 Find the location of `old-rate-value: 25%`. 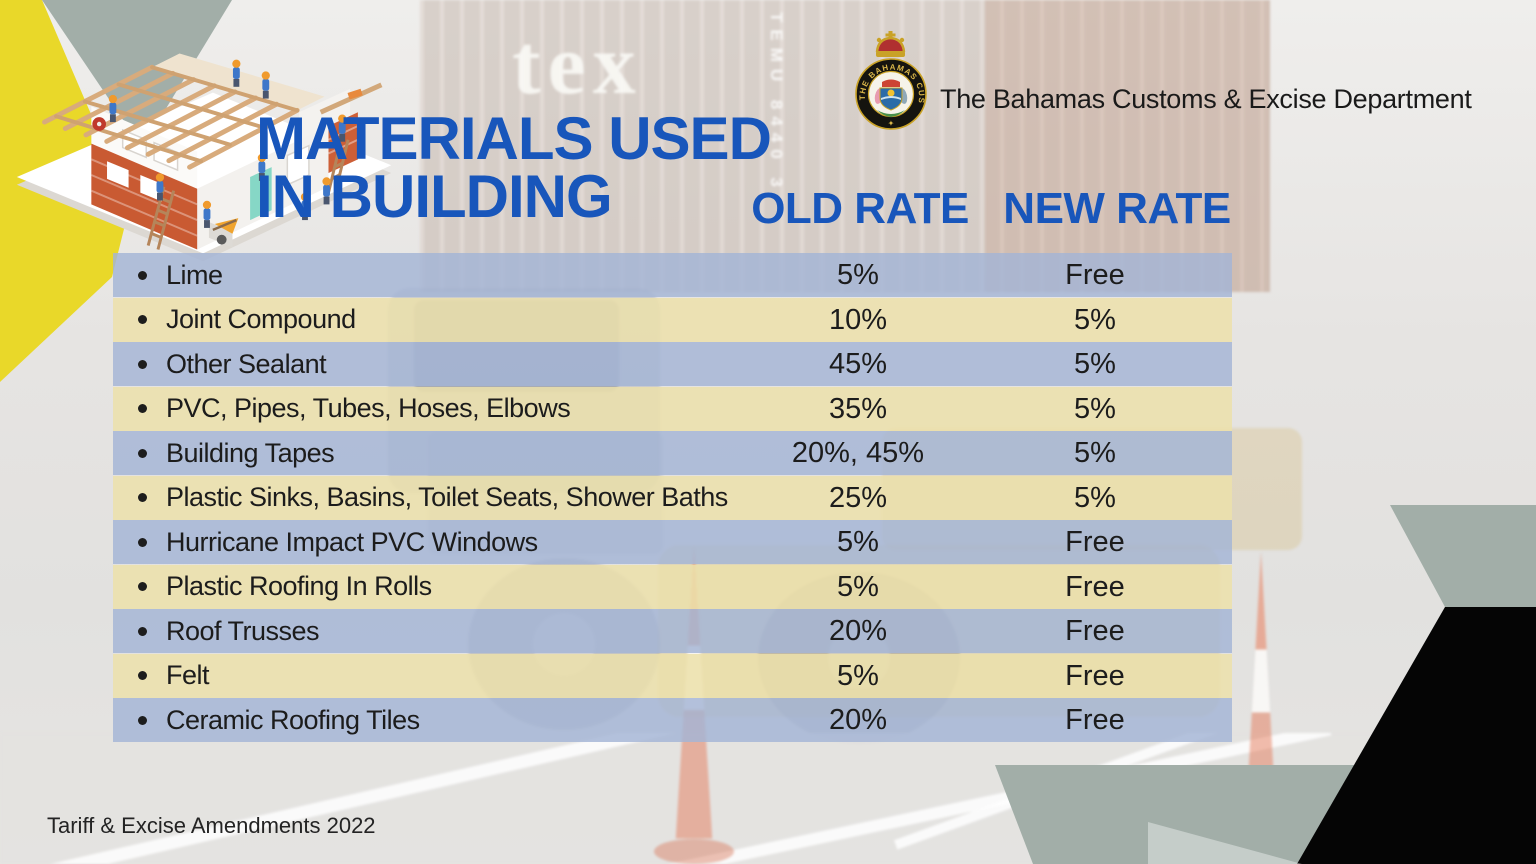

old-rate-value: 25% is located at coordinates (858, 497).